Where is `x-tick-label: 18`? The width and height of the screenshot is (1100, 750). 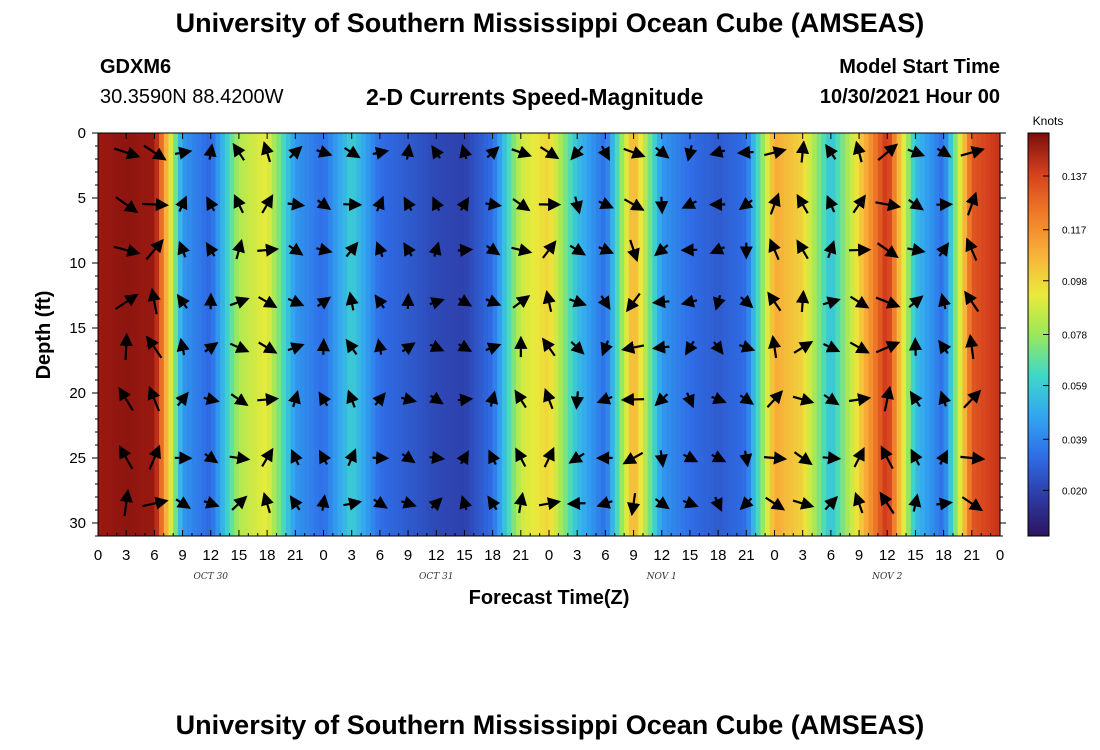 x-tick-label: 18 is located at coordinates (492, 555).